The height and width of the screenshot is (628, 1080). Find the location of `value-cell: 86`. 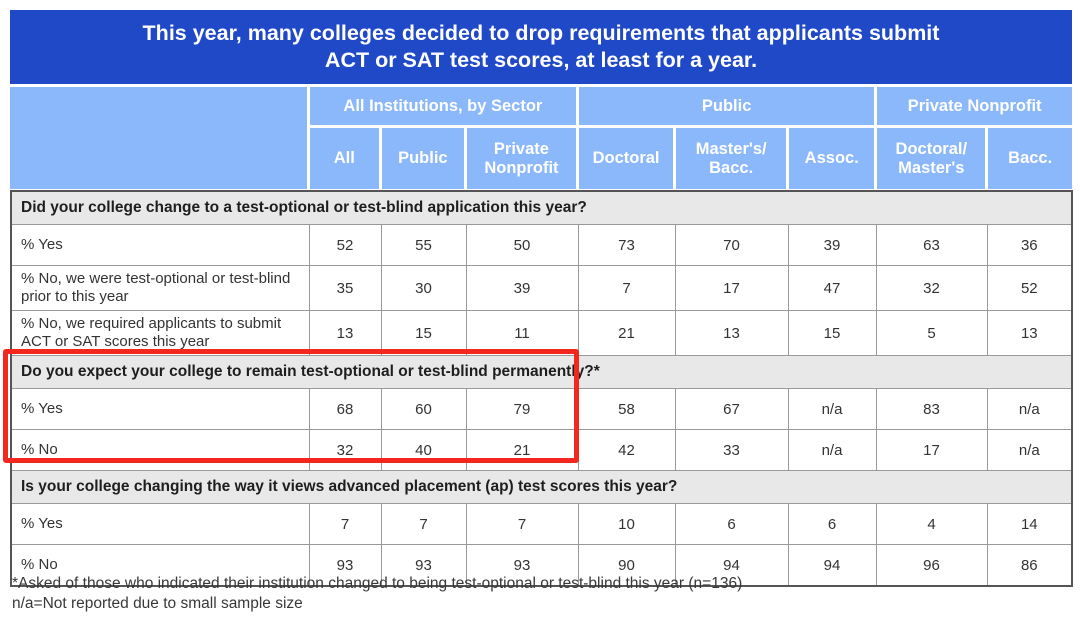

value-cell: 86 is located at coordinates (1029, 565).